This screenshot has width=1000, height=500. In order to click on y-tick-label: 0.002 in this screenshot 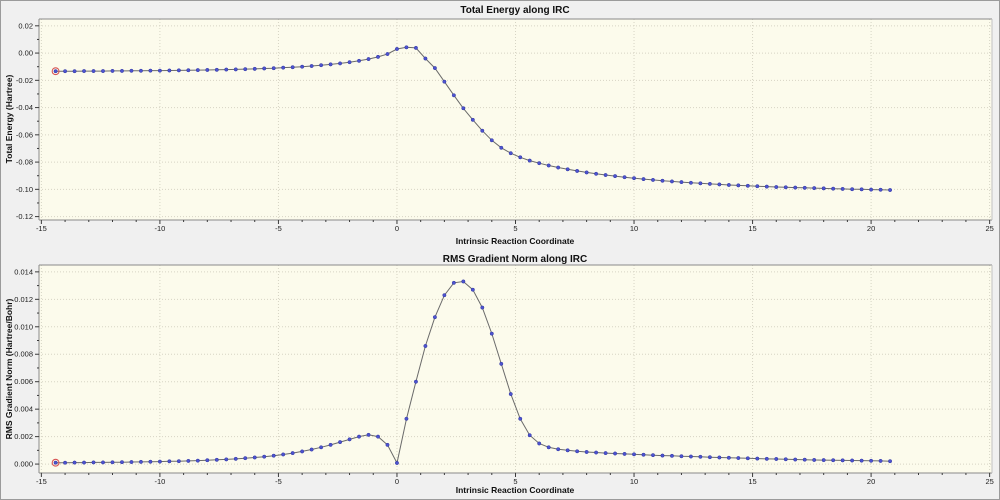, I will do `click(23, 436)`.